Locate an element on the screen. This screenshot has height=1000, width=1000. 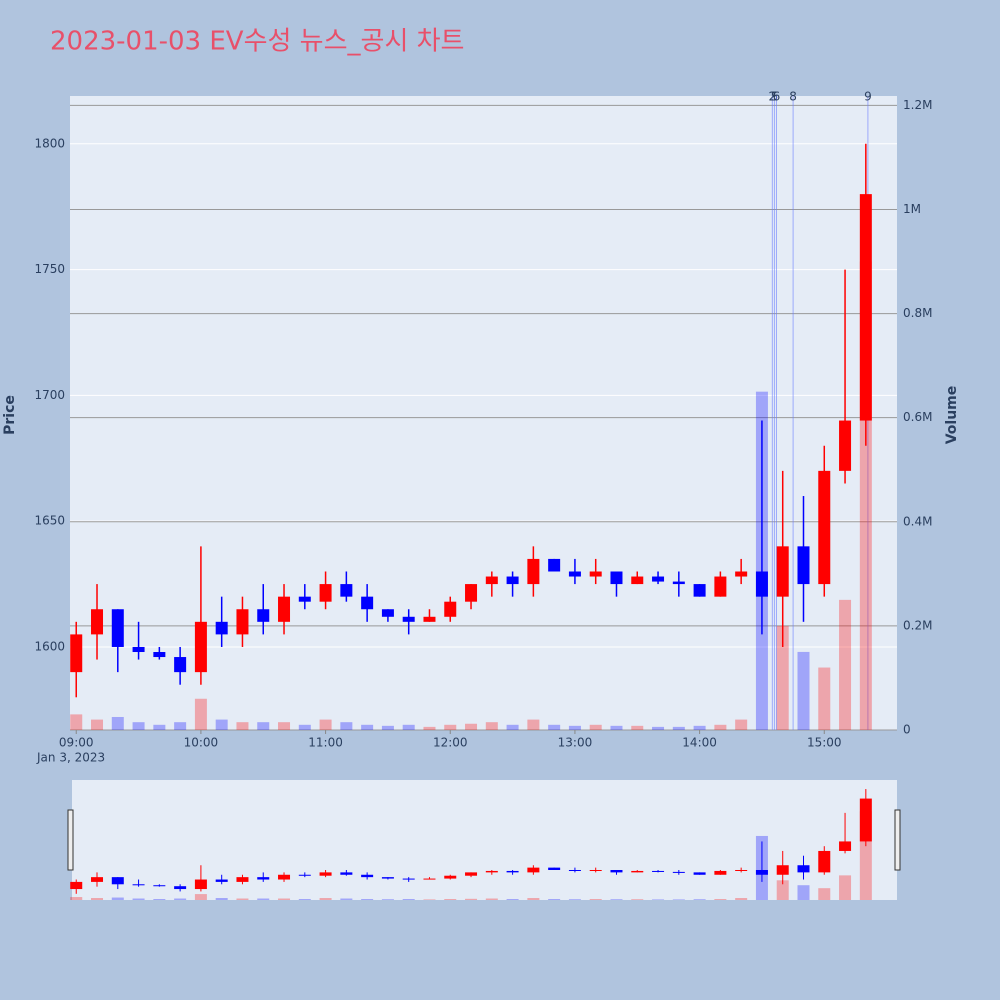
y2-tick-label: 0.2M is located at coordinates (917, 625).